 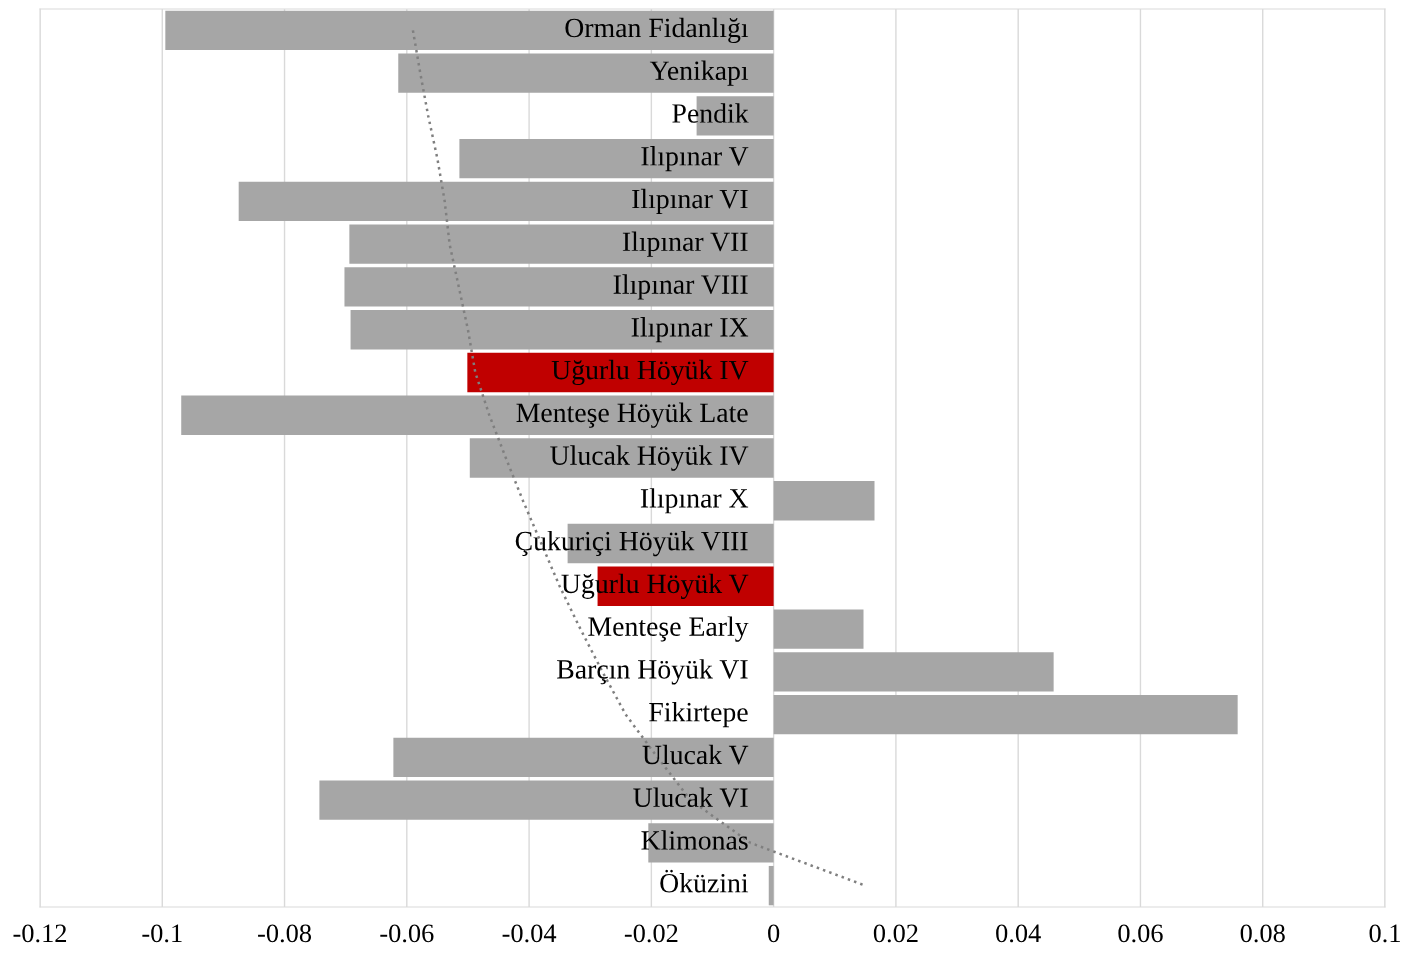 What do you see at coordinates (657, 30) in the screenshot?
I see `y-tick-label: Orman Fidanlığı` at bounding box center [657, 30].